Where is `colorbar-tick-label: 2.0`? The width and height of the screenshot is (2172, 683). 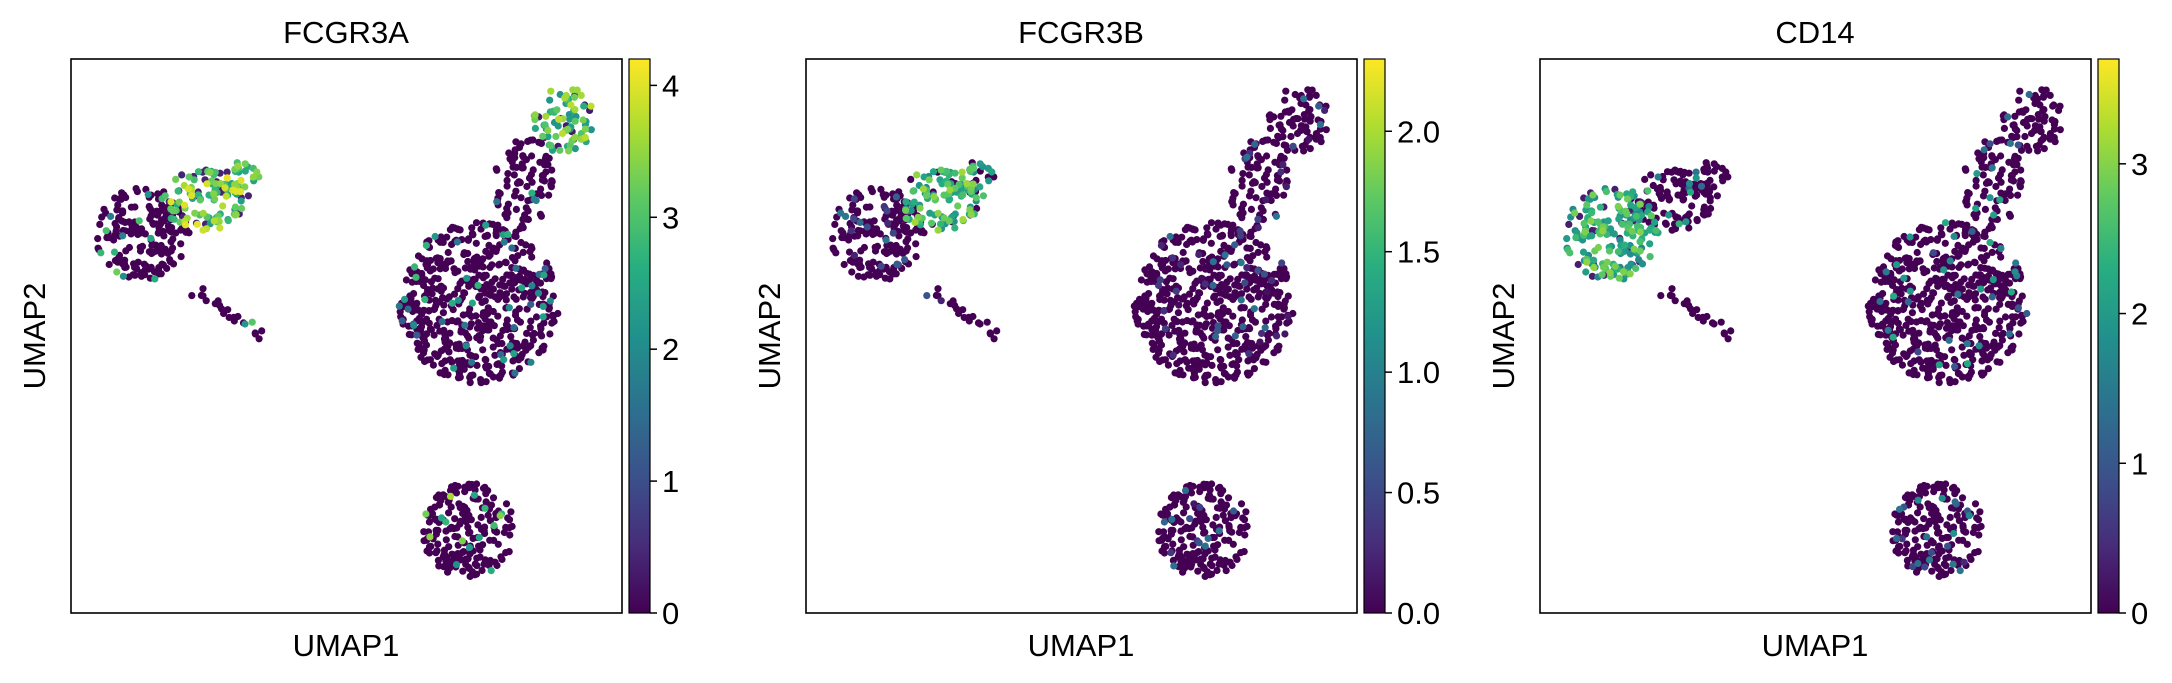 colorbar-tick-label: 2.0 is located at coordinates (1418, 131).